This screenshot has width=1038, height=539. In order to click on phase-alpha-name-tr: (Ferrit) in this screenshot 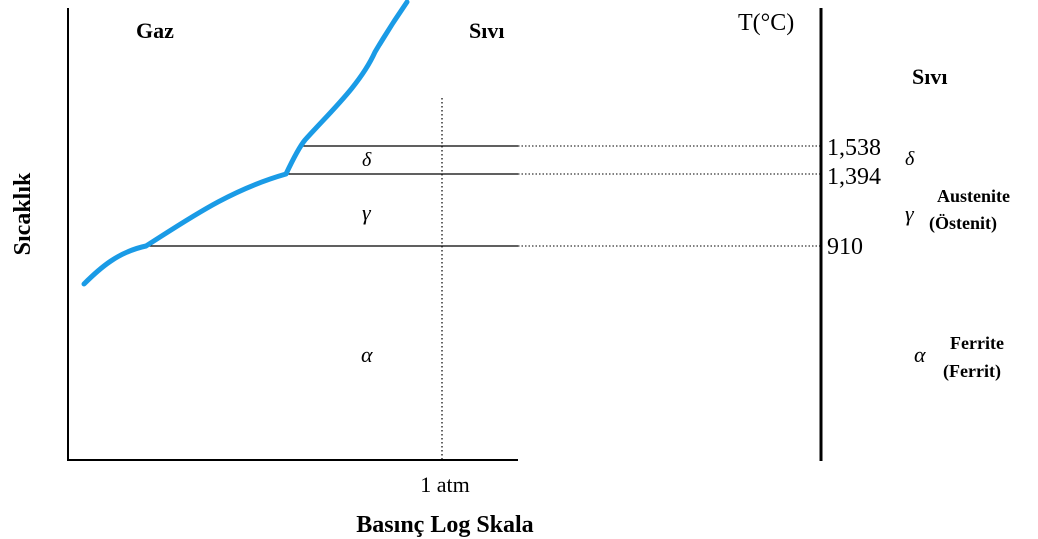, I will do `click(972, 371)`.